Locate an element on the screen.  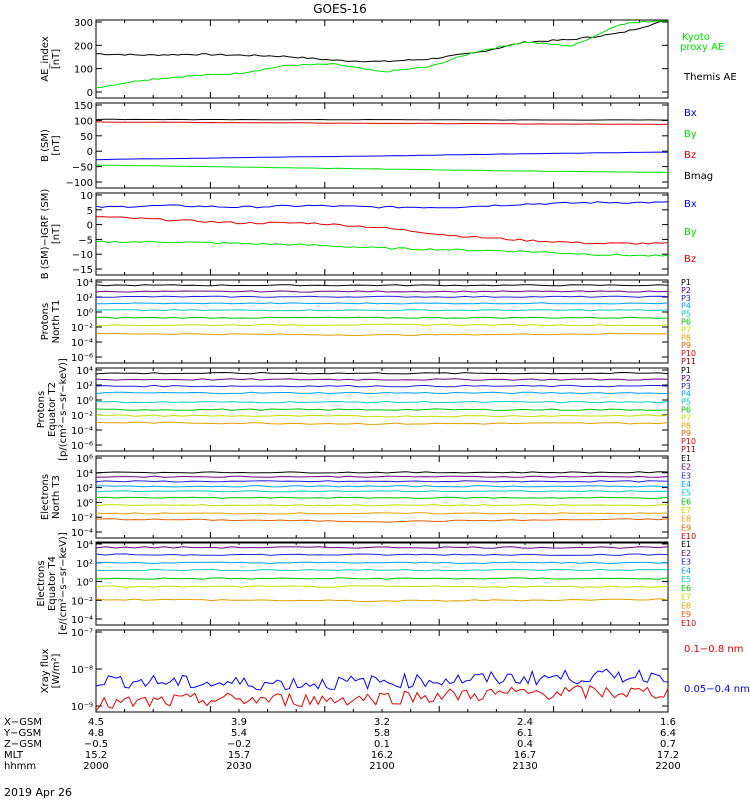
channel-label: E8 is located at coordinates (686, 519).